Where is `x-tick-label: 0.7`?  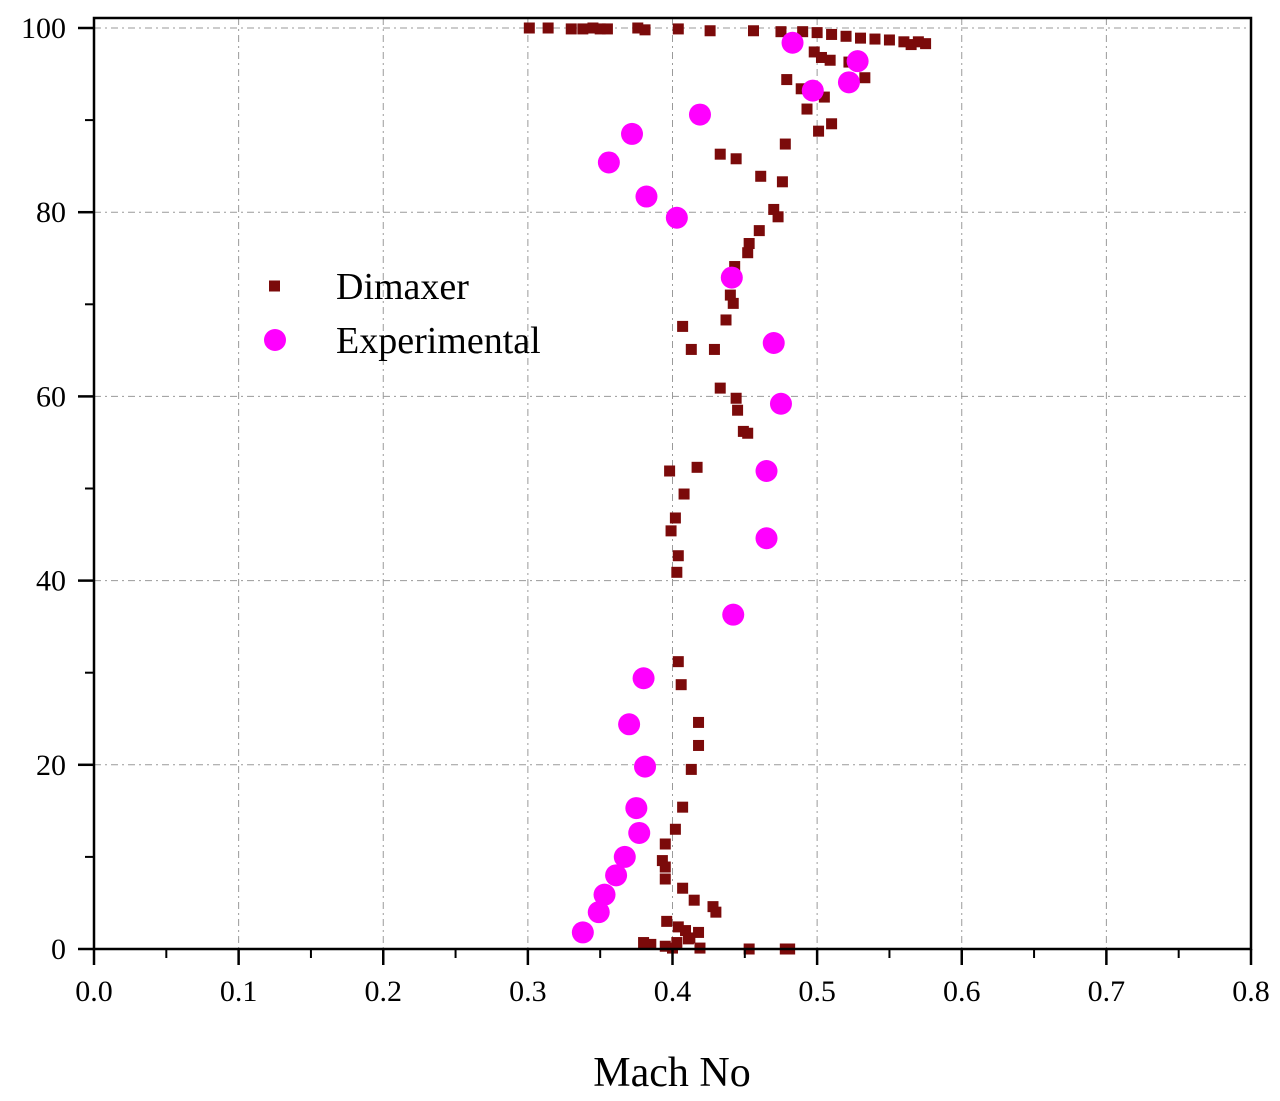
x-tick-label: 0.7 is located at coordinates (1107, 991).